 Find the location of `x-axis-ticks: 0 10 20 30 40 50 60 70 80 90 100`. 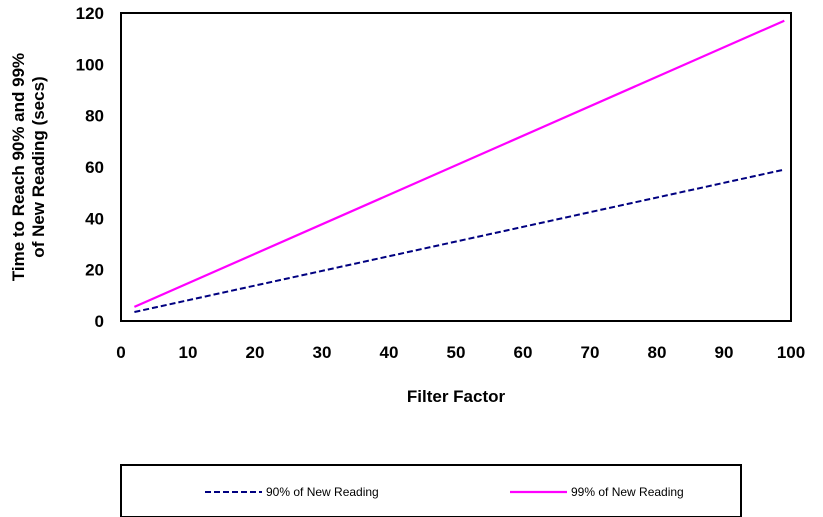

x-axis-ticks: 0 10 20 30 40 50 60 70 80 90 100 is located at coordinates (460, 352).